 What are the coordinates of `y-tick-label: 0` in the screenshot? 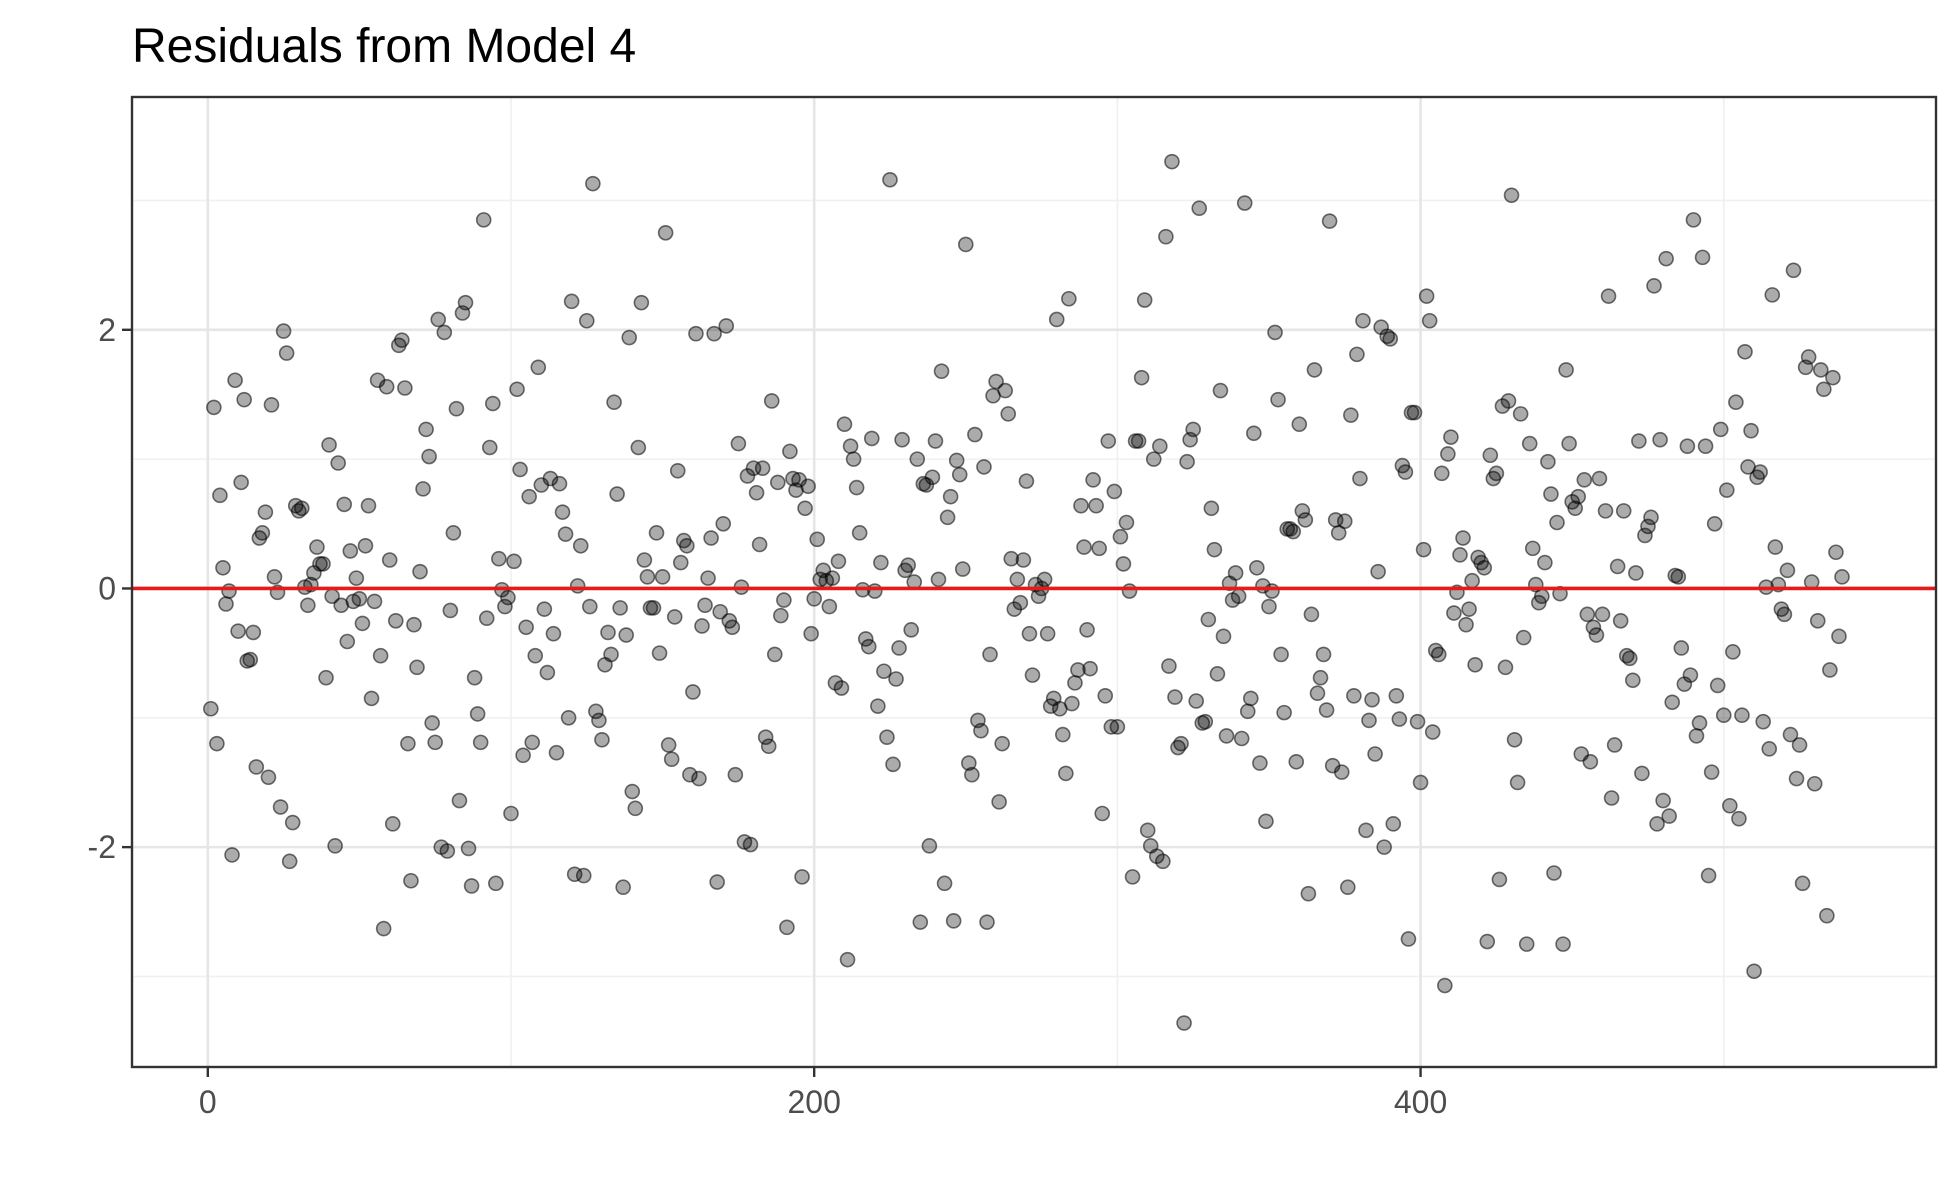 It's located at (107, 588).